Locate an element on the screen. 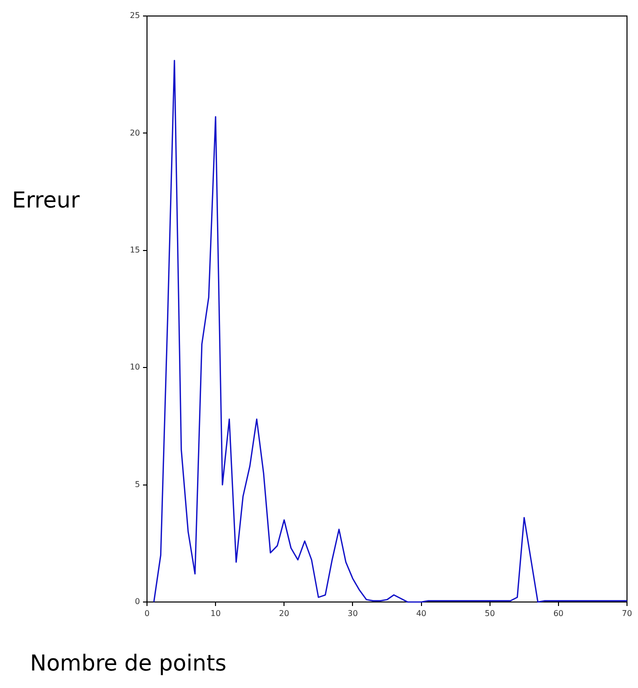 This screenshot has width=638, height=688. y-tick-label: 25 is located at coordinates (135, 15).